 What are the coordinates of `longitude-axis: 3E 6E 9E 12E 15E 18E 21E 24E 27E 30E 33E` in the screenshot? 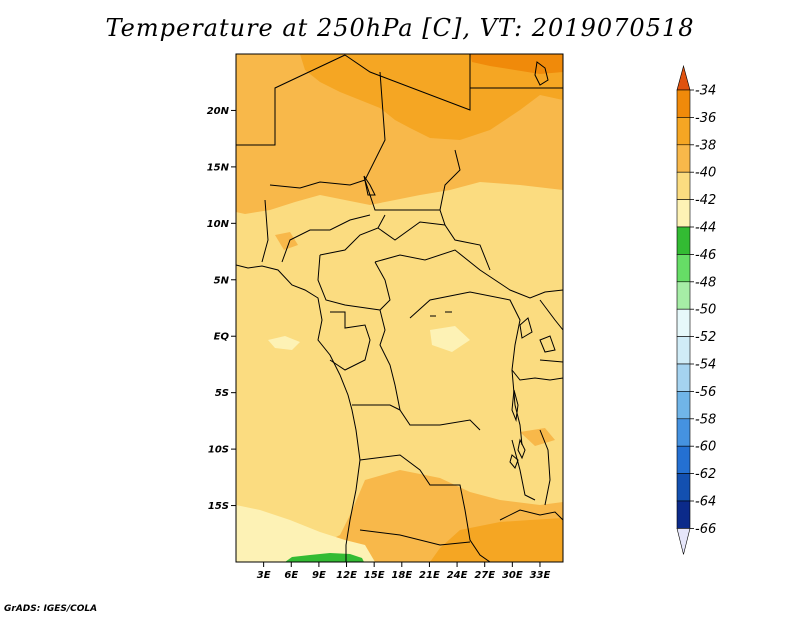 It's located at (404, 571).